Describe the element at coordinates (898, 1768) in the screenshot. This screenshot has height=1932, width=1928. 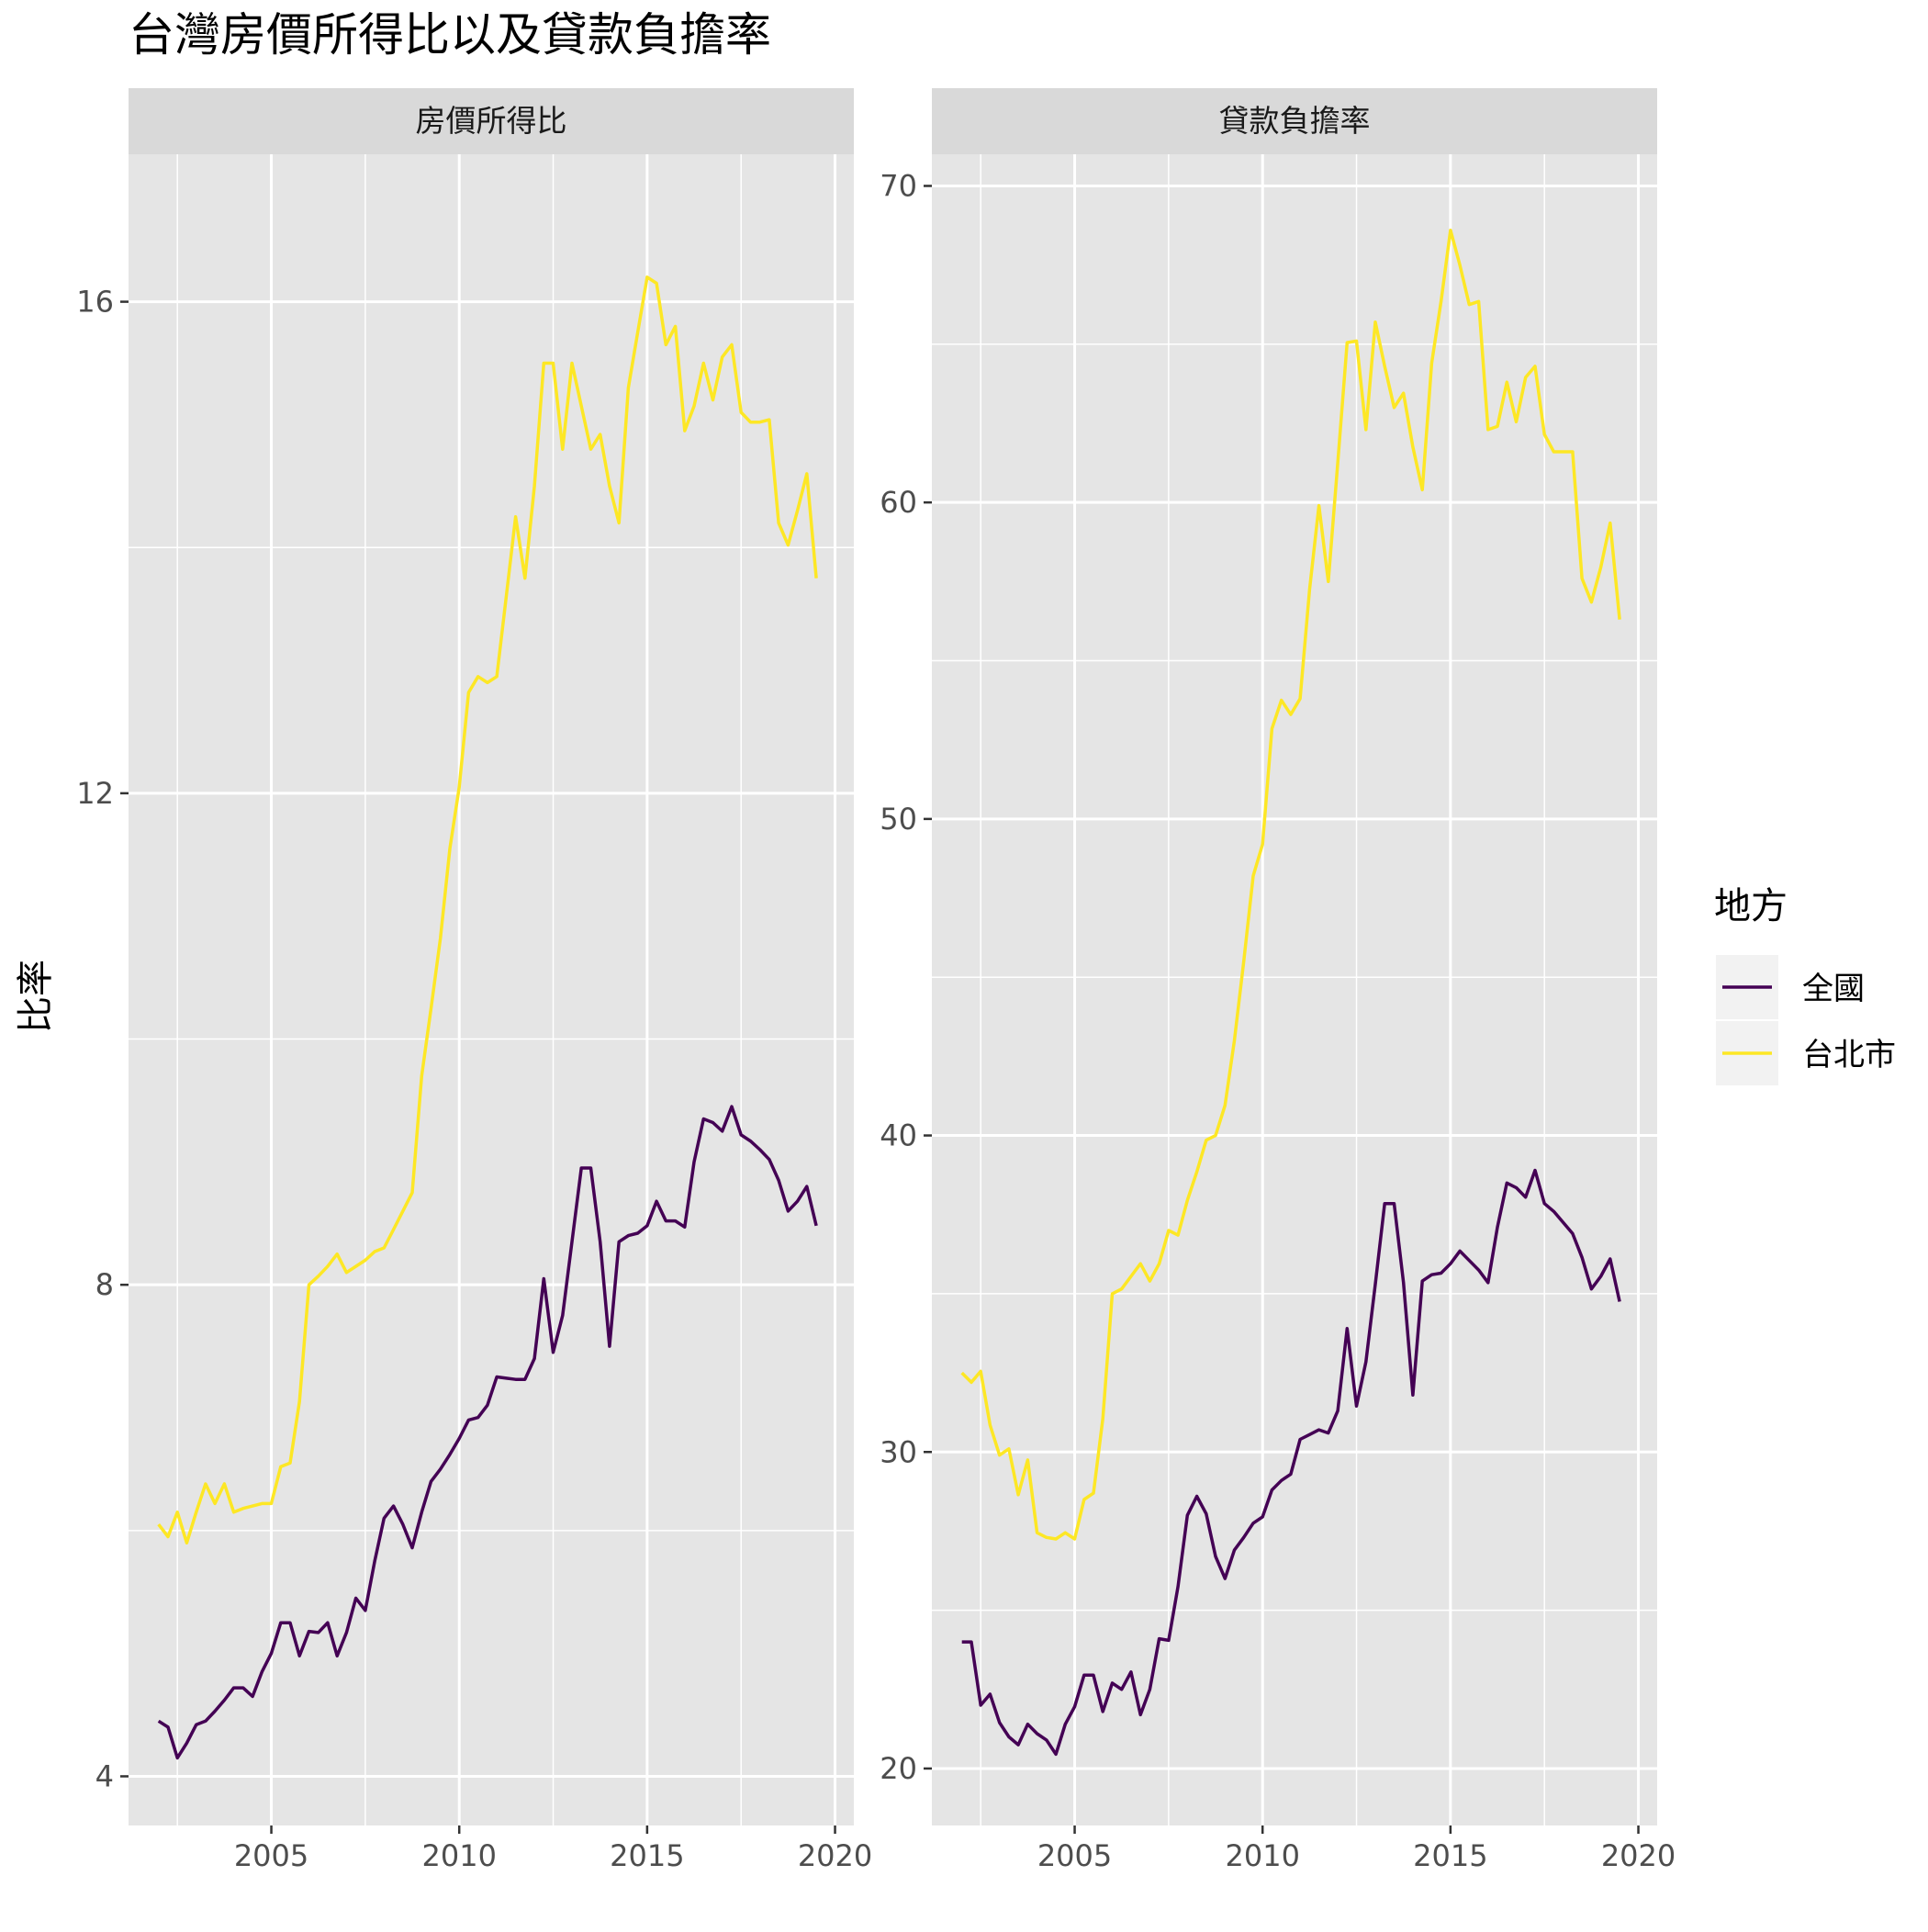
I see `y-tick-label: 20` at that location.